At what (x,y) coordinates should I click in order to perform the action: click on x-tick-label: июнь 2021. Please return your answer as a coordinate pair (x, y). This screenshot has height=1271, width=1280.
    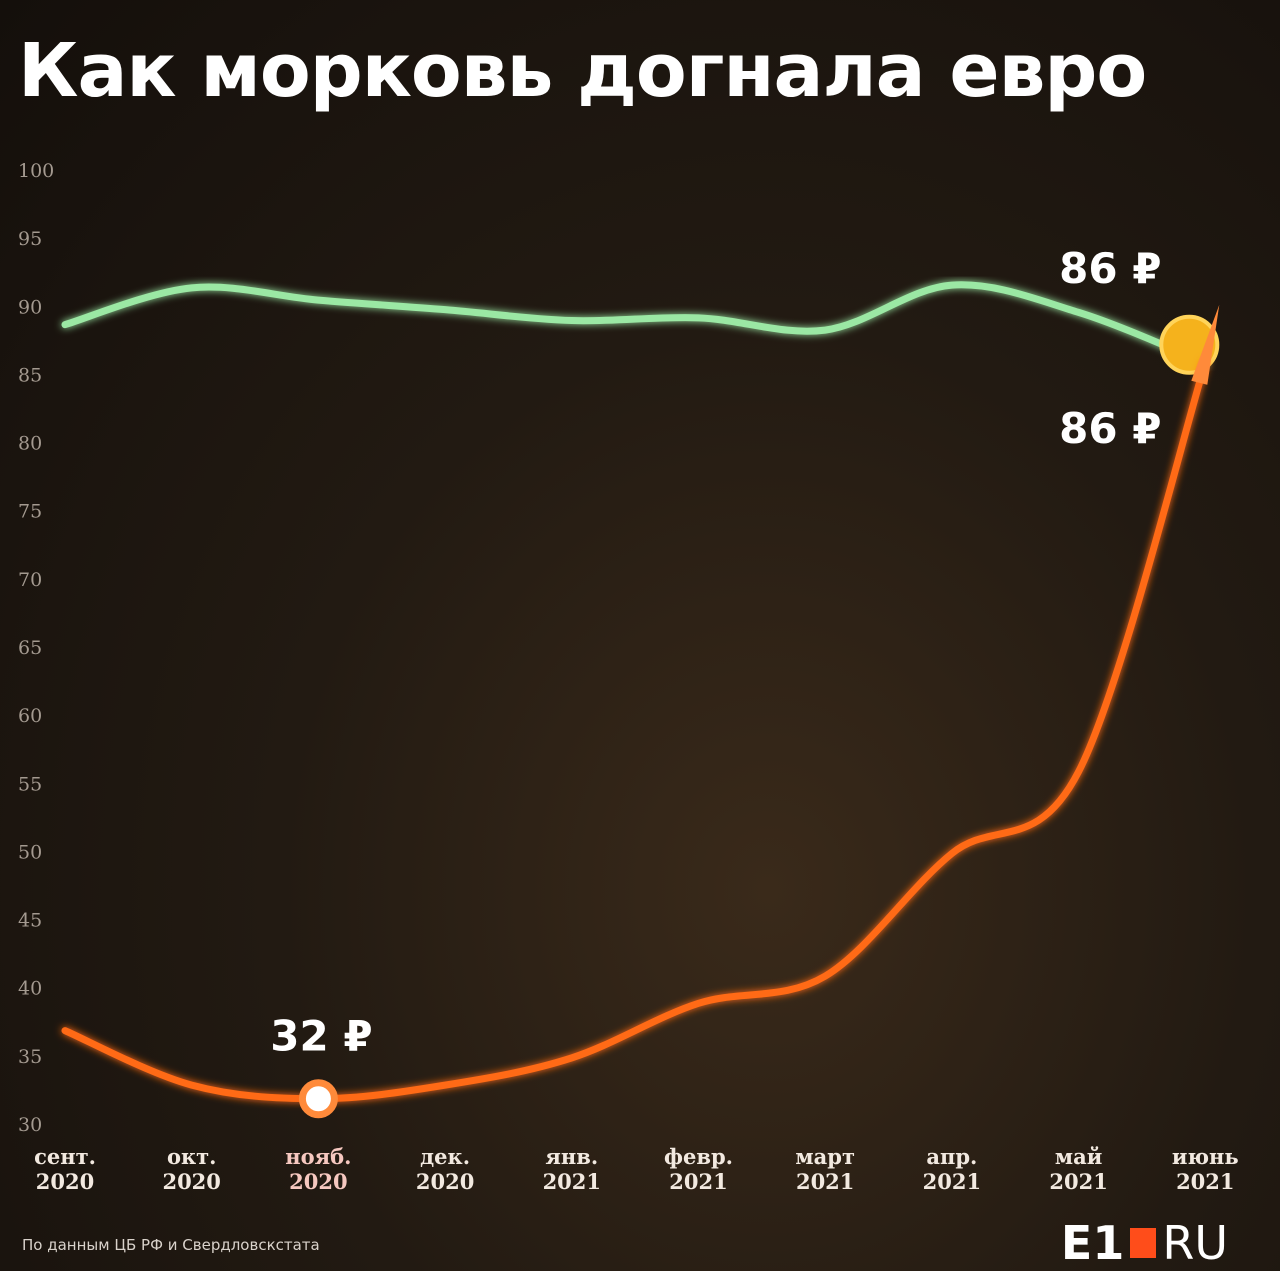
    Looking at the image, I should click on (1205, 1169).